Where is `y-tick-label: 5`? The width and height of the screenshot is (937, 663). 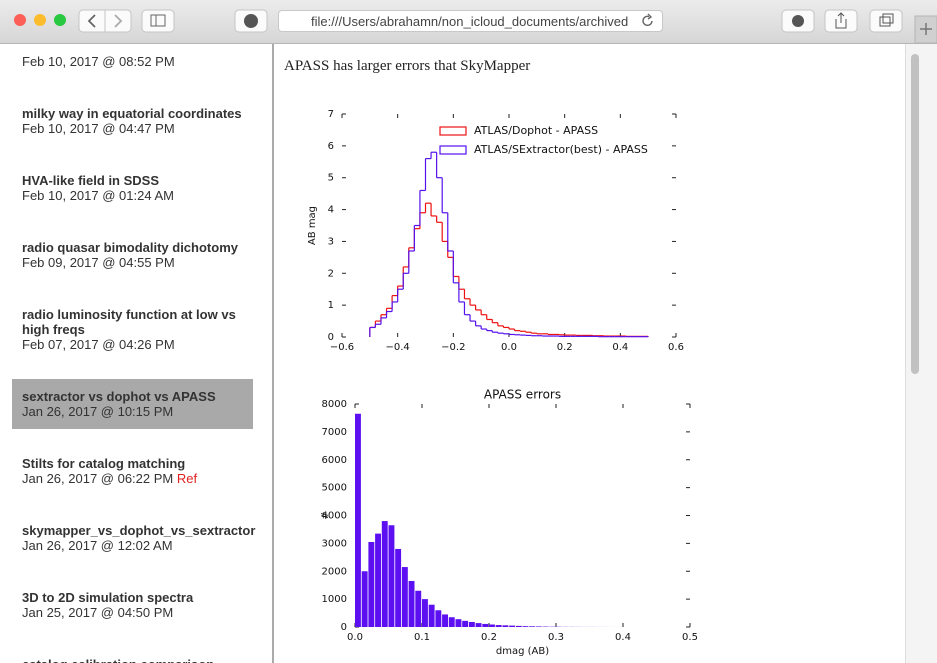
y-tick-label: 5 is located at coordinates (331, 178).